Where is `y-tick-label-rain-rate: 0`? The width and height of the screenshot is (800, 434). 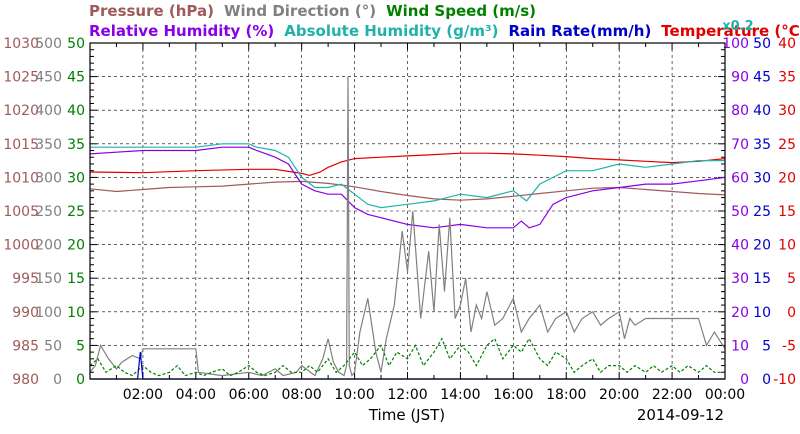 y-tick-label-rain-rate: 0 is located at coordinates (766, 380).